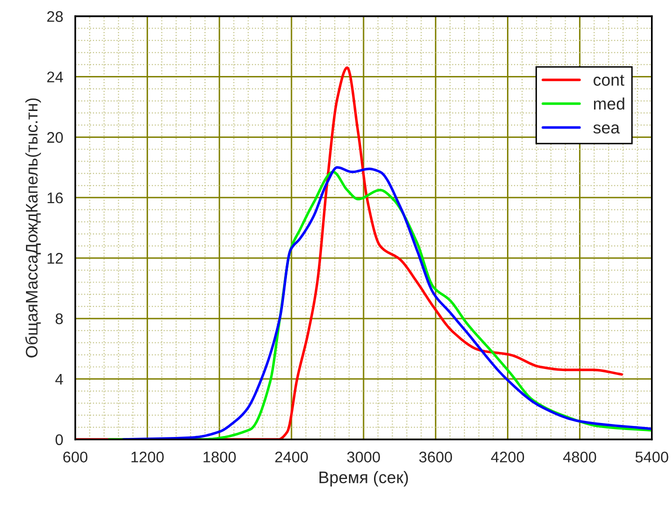 Image resolution: width=672 pixels, height=508 pixels. Describe the element at coordinates (363, 457) in the screenshot. I see `x-tick-label: 3000` at that location.